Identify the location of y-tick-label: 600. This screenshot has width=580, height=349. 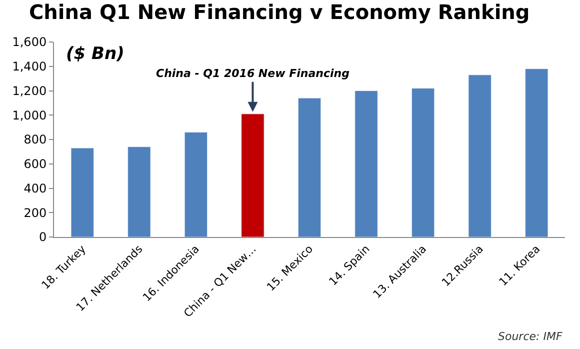
(35, 164).